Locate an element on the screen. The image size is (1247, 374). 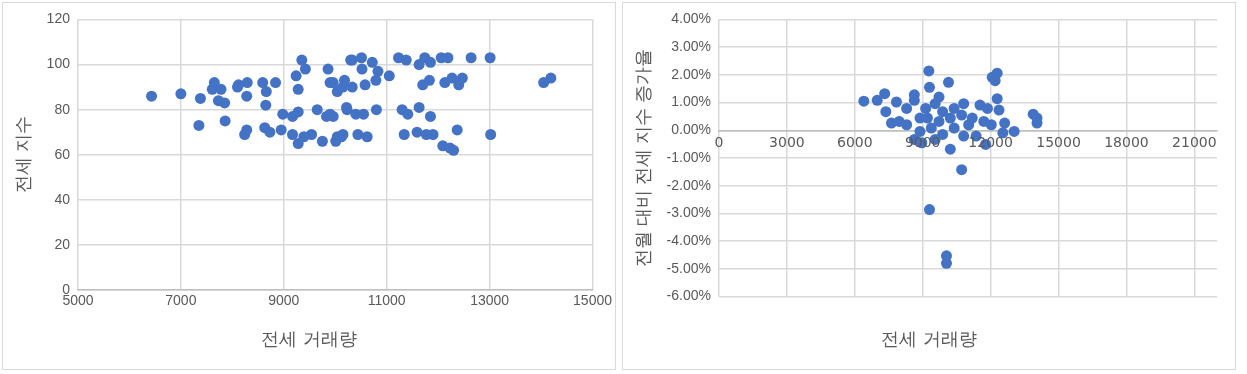
x-tick-label: 3000 is located at coordinates (787, 141).